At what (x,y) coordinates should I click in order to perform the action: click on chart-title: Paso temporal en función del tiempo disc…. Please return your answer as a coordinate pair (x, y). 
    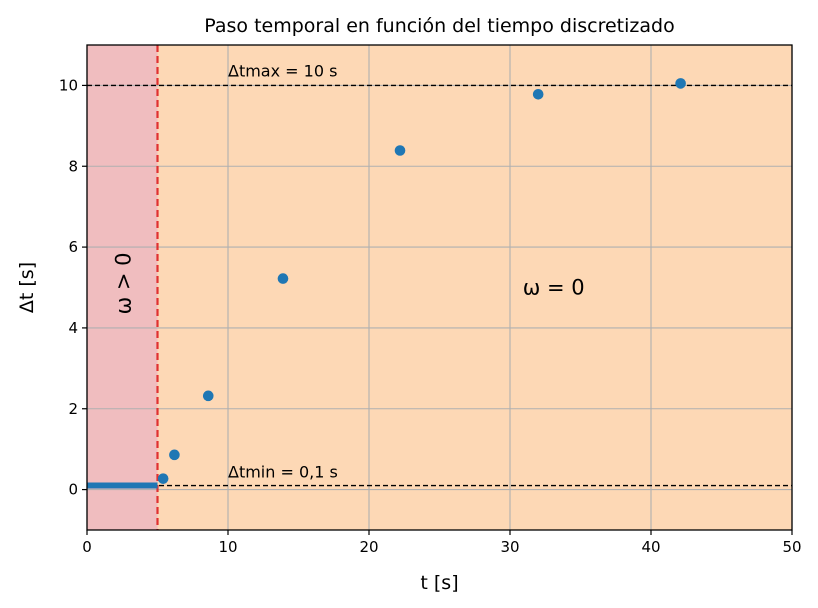
    Looking at the image, I should click on (439, 26).